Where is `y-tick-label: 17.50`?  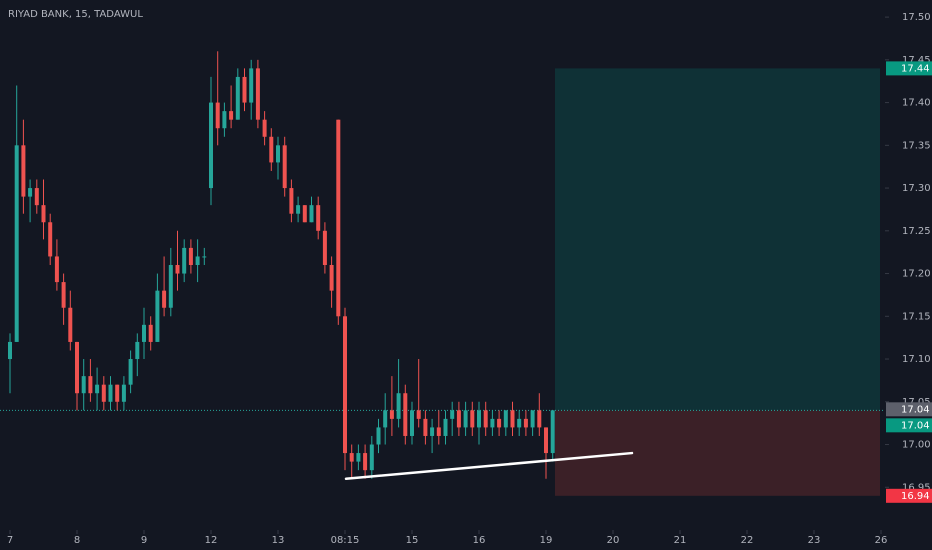
y-tick-label: 17.50 is located at coordinates (916, 17).